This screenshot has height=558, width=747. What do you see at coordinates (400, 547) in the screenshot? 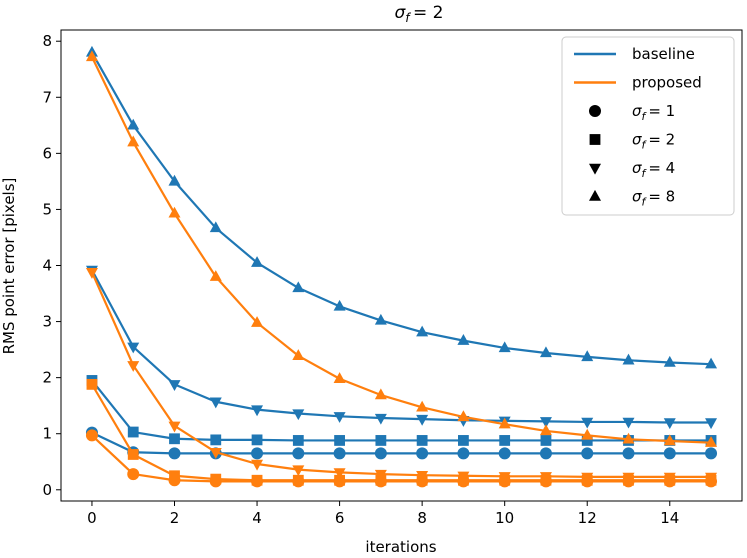
I see `x-axis-label: iterations` at bounding box center [400, 547].